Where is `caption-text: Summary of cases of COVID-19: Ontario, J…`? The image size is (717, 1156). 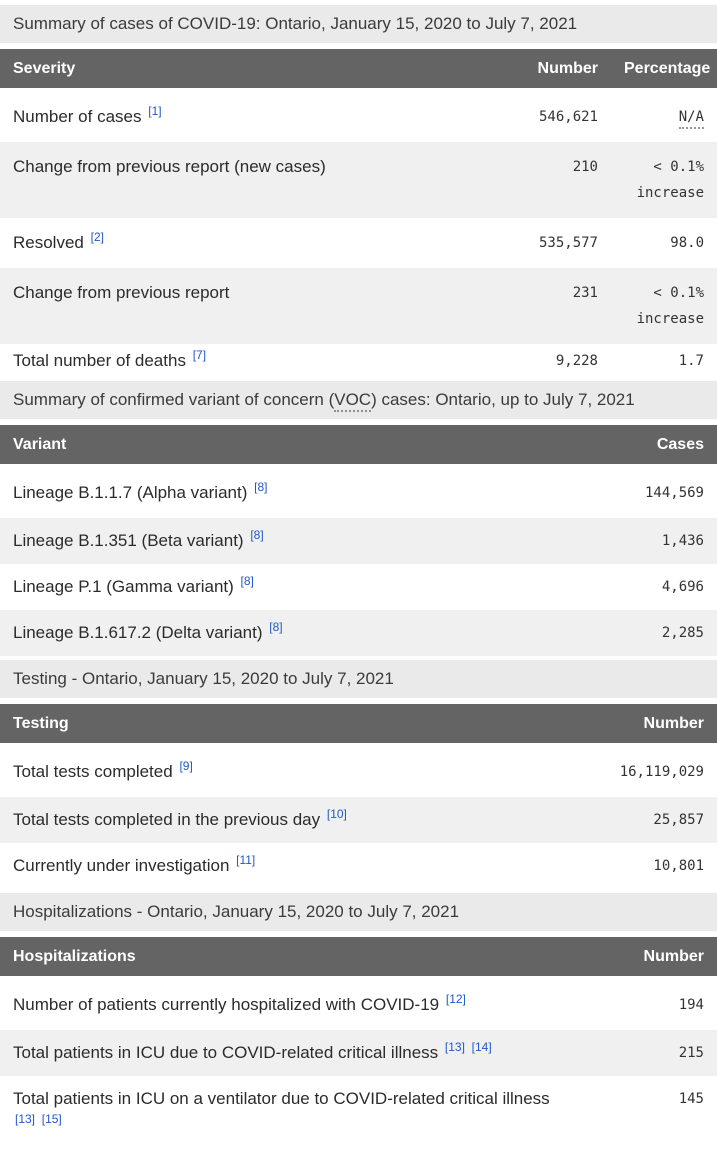
caption-text: Summary of cases of COVID-19: Ontario, J… is located at coordinates (295, 23).